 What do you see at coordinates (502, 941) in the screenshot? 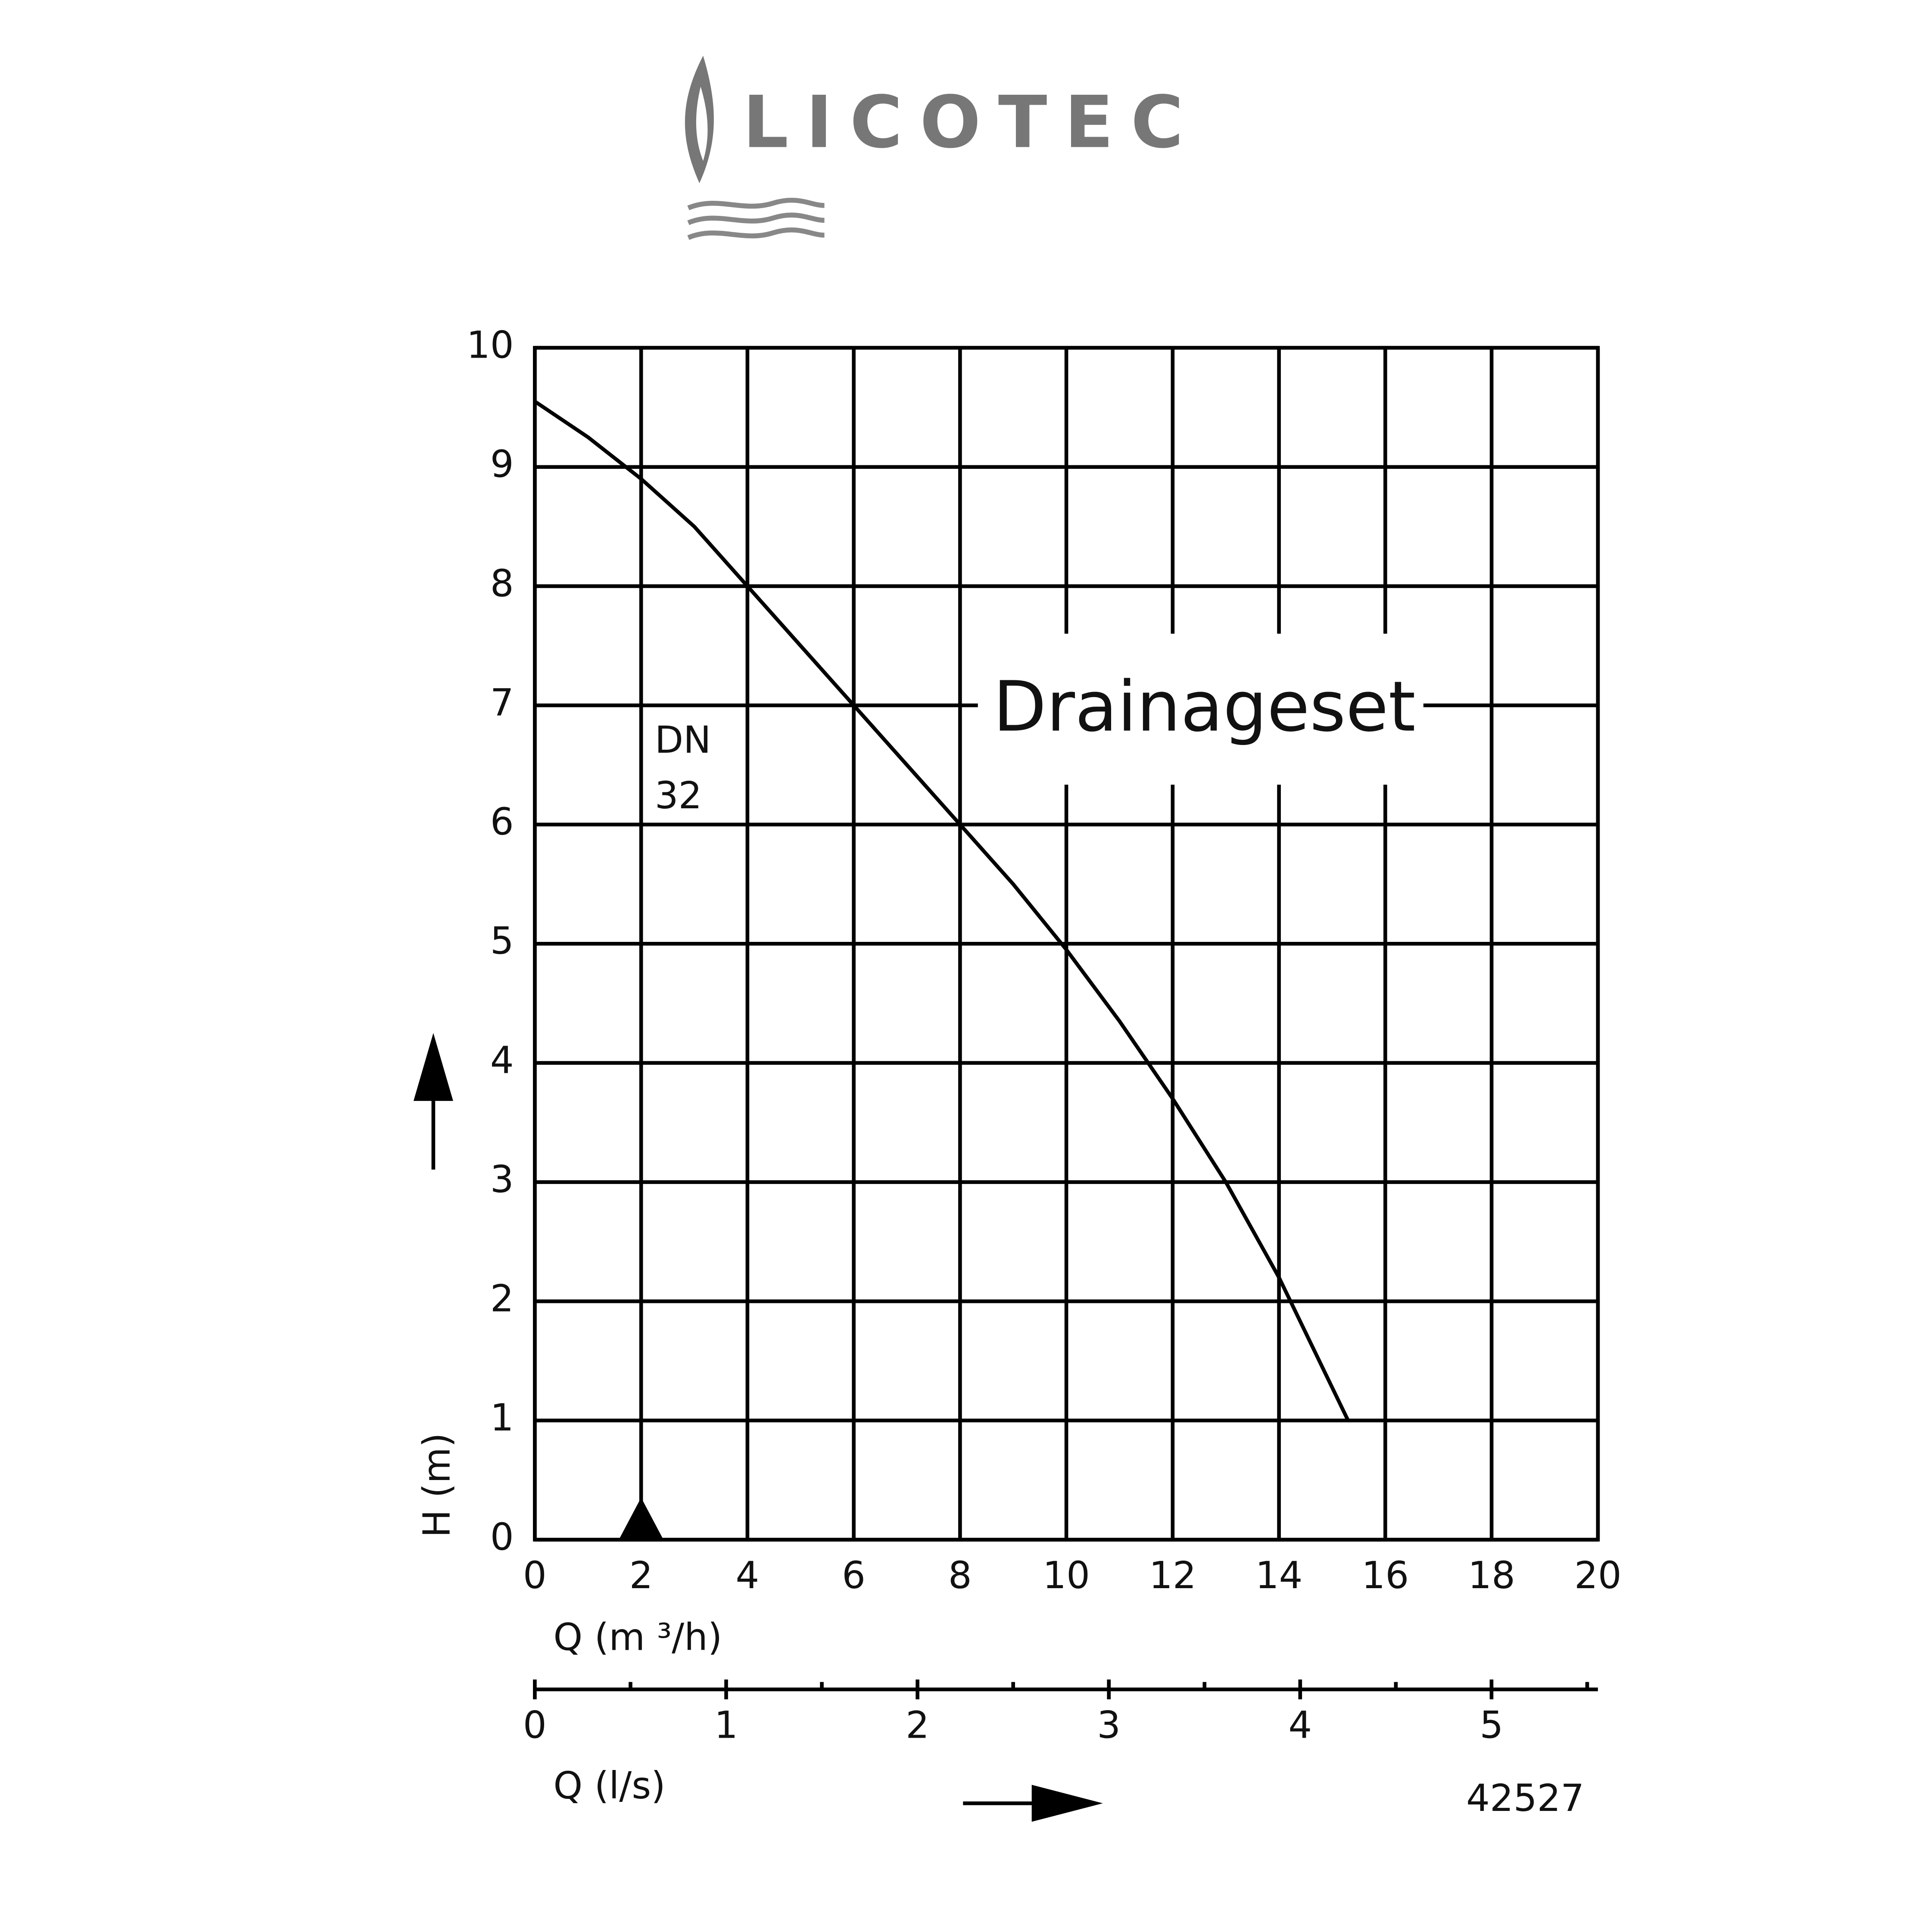
I see `y-tick-label: 5` at bounding box center [502, 941].